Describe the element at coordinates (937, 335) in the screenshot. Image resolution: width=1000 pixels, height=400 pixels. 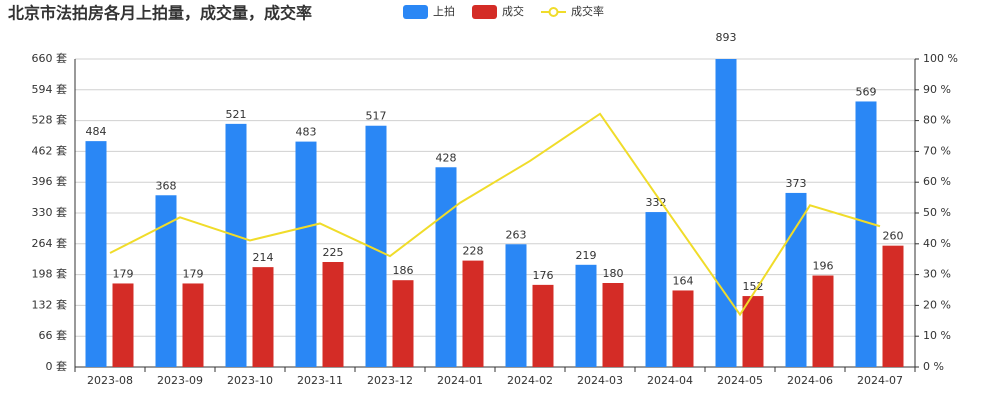
I see `y2-tick-label: 10 %` at that location.